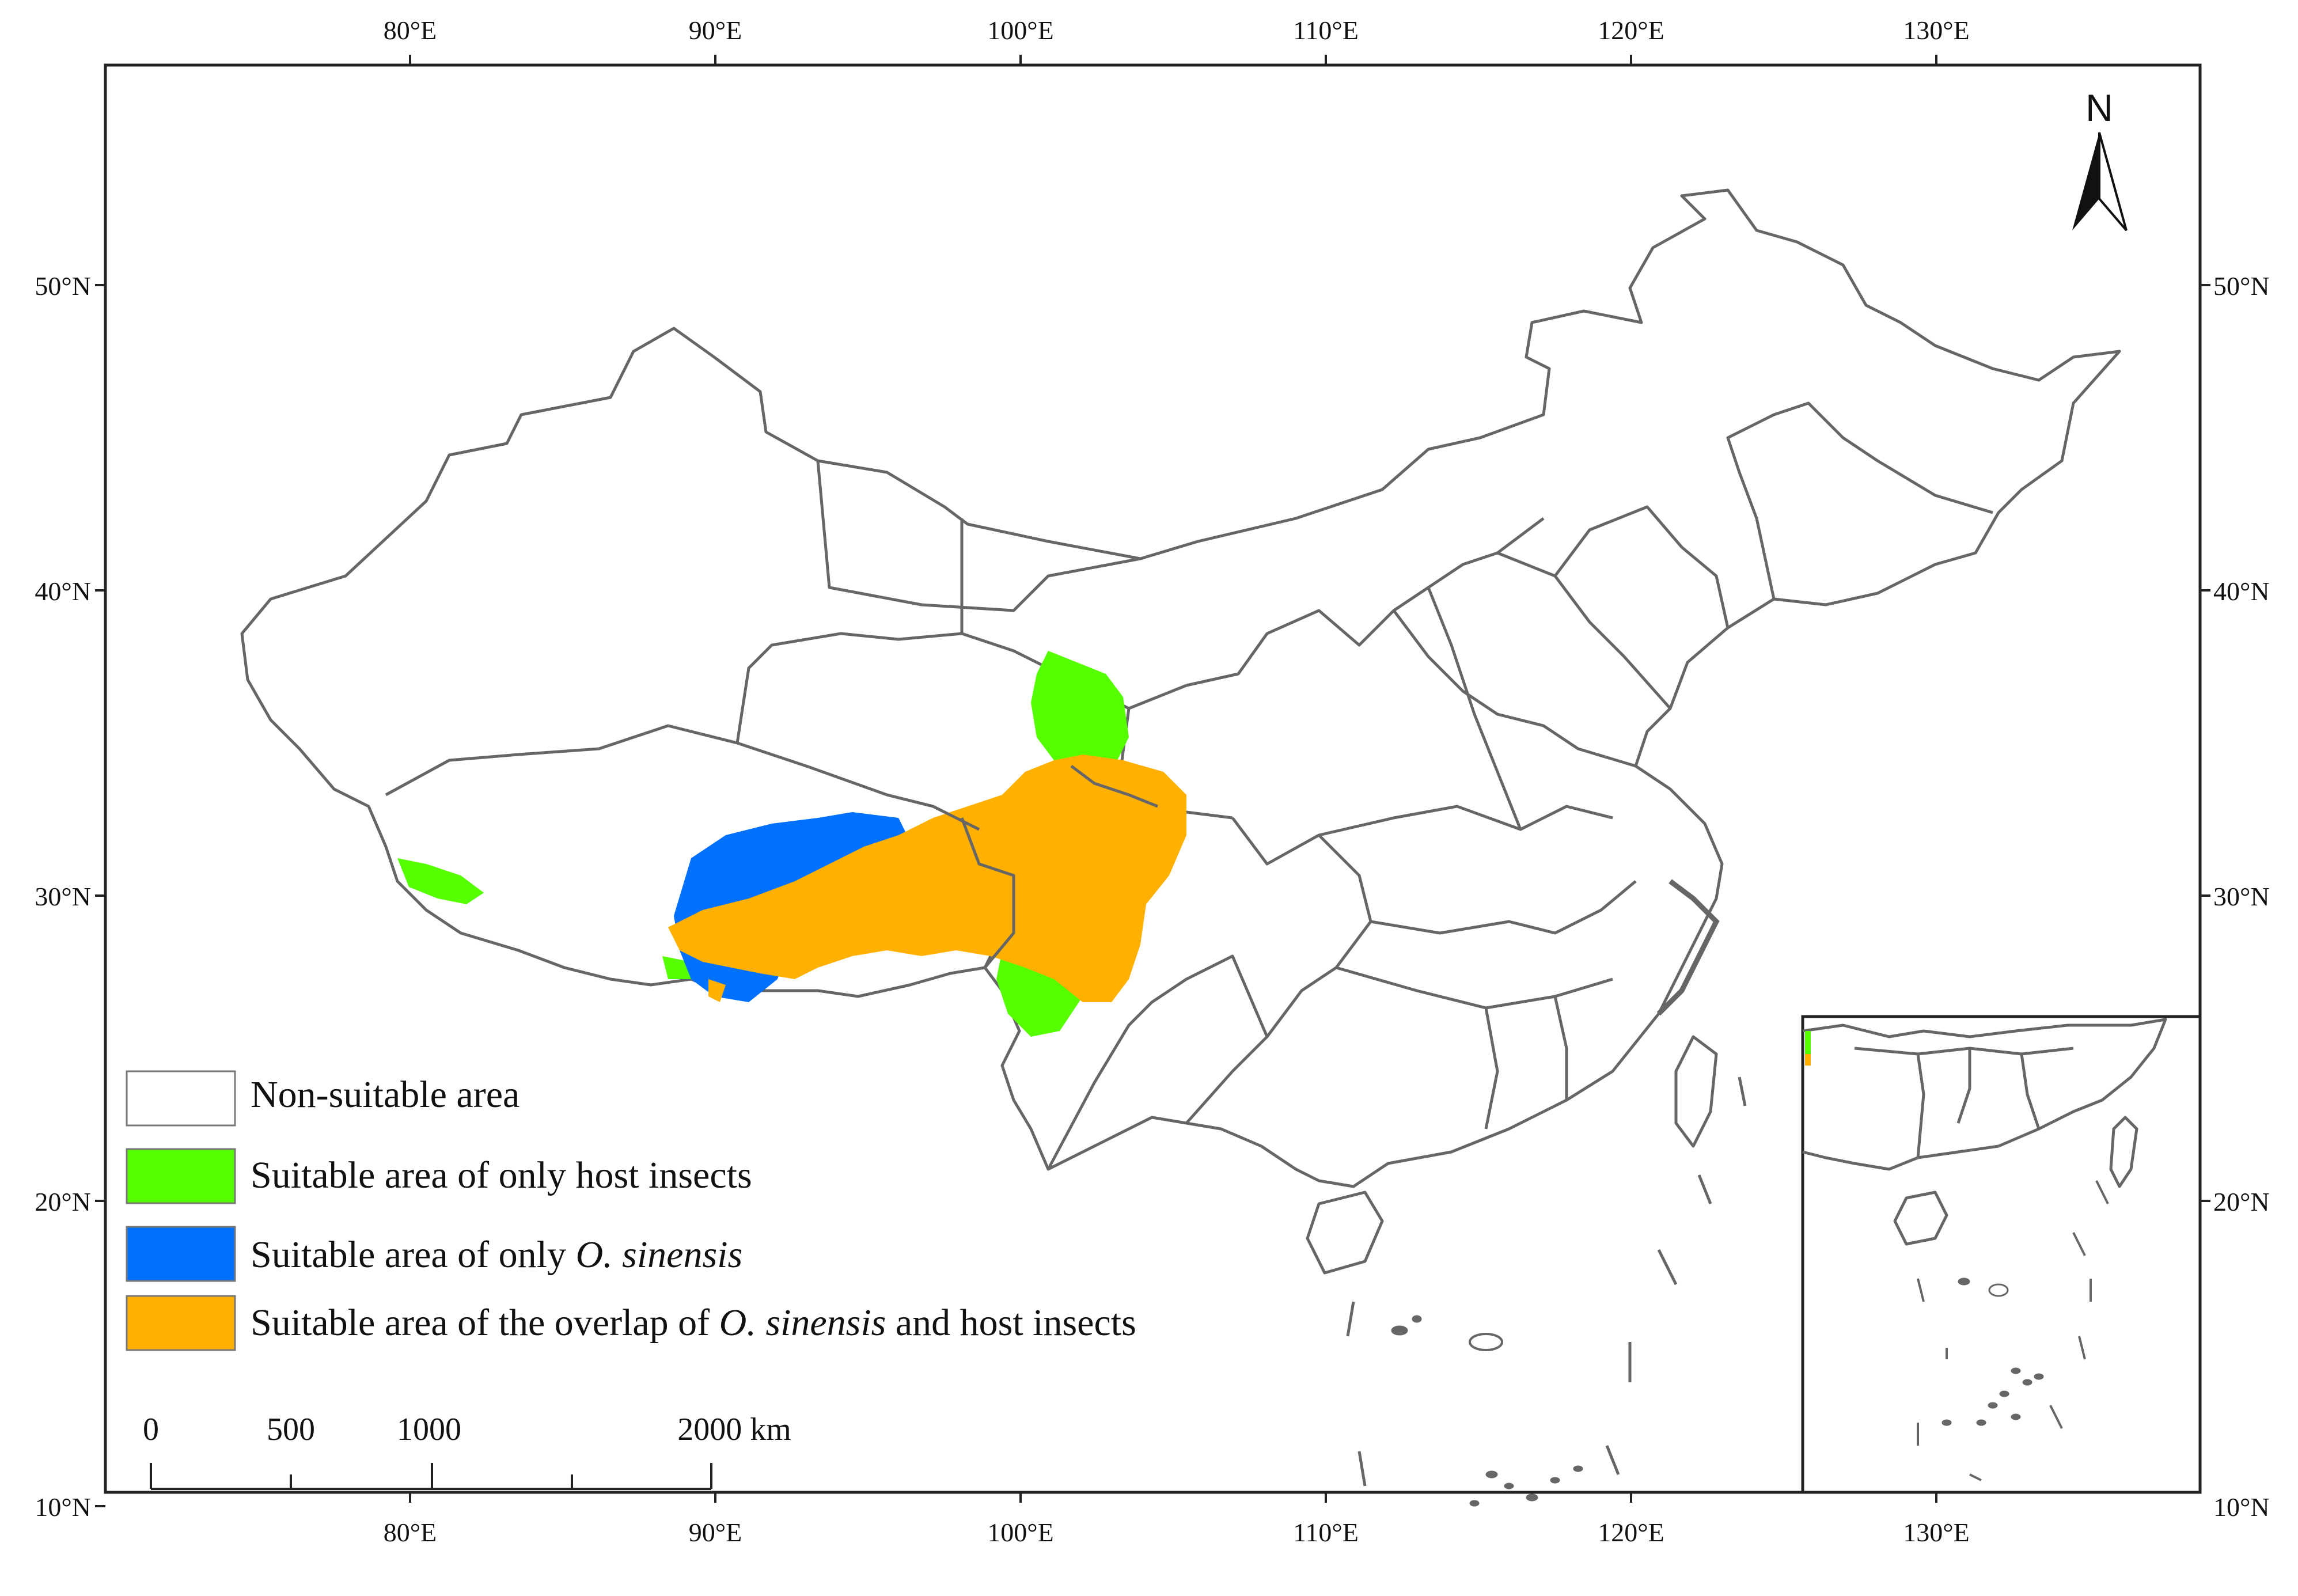 This screenshot has height=1596, width=2298. Describe the element at coordinates (1937, 1532) in the screenshot. I see `bottom-lon-label-130: 130°E` at that location.